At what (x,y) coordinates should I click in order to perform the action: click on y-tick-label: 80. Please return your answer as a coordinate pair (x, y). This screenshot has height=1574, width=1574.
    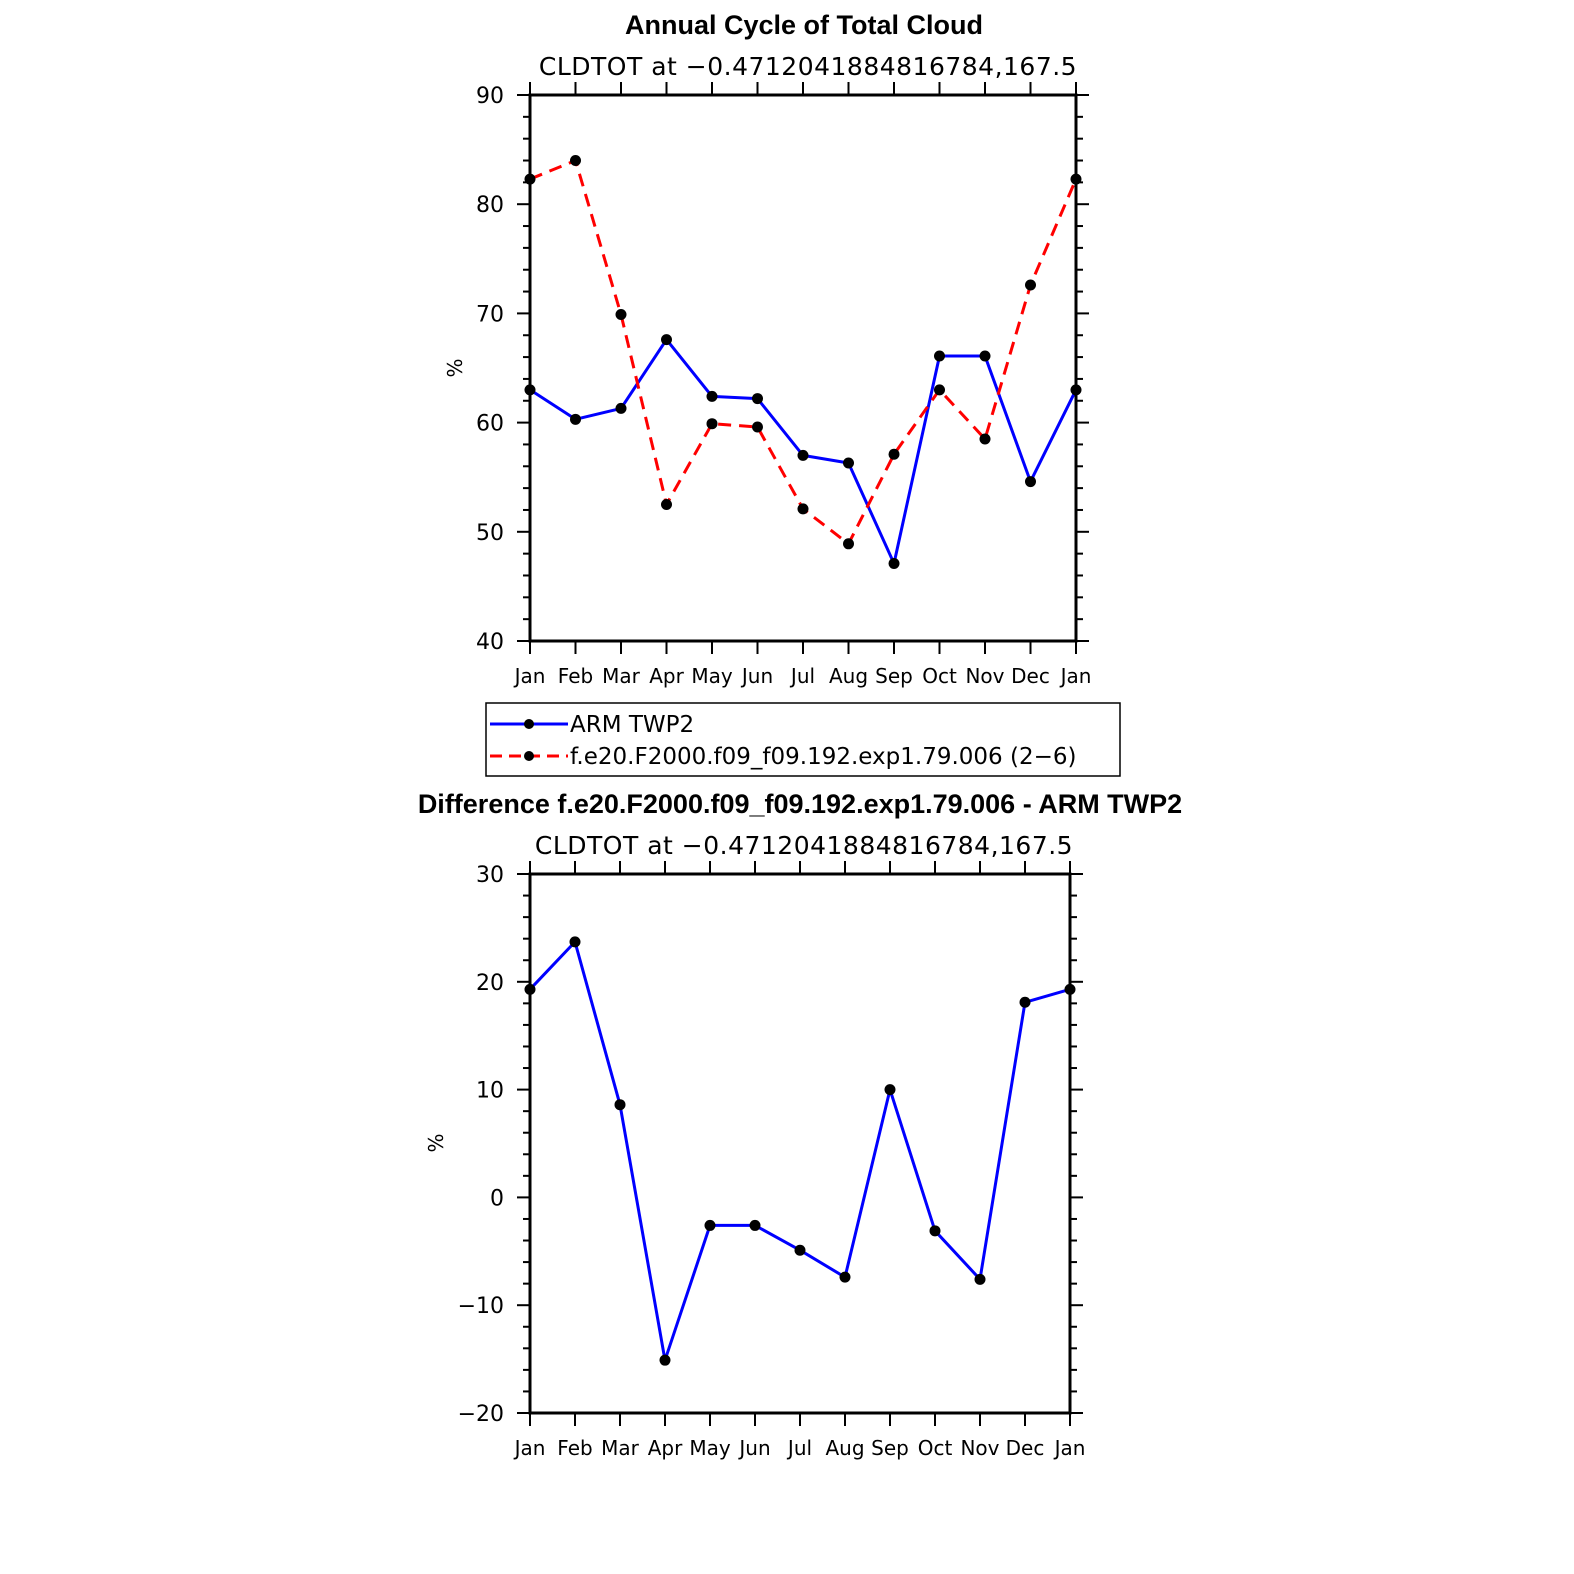
    Looking at the image, I should click on (490, 205).